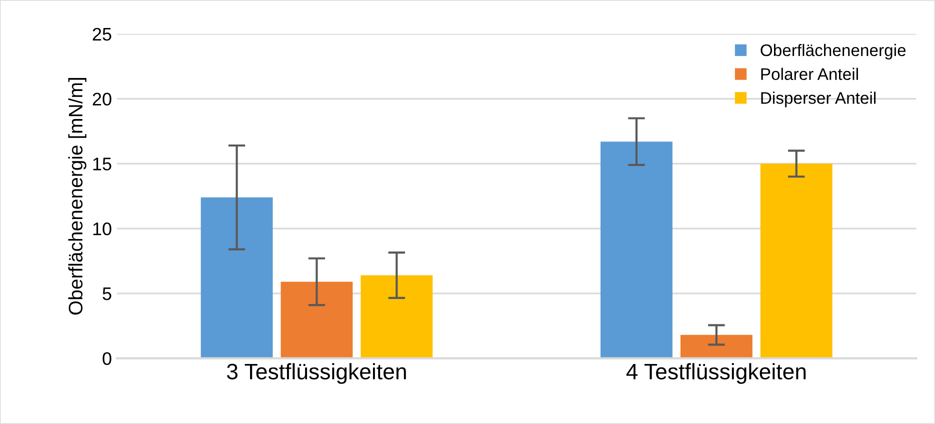  I want to click on legend-label: Disperser Anteil, so click(818, 100).